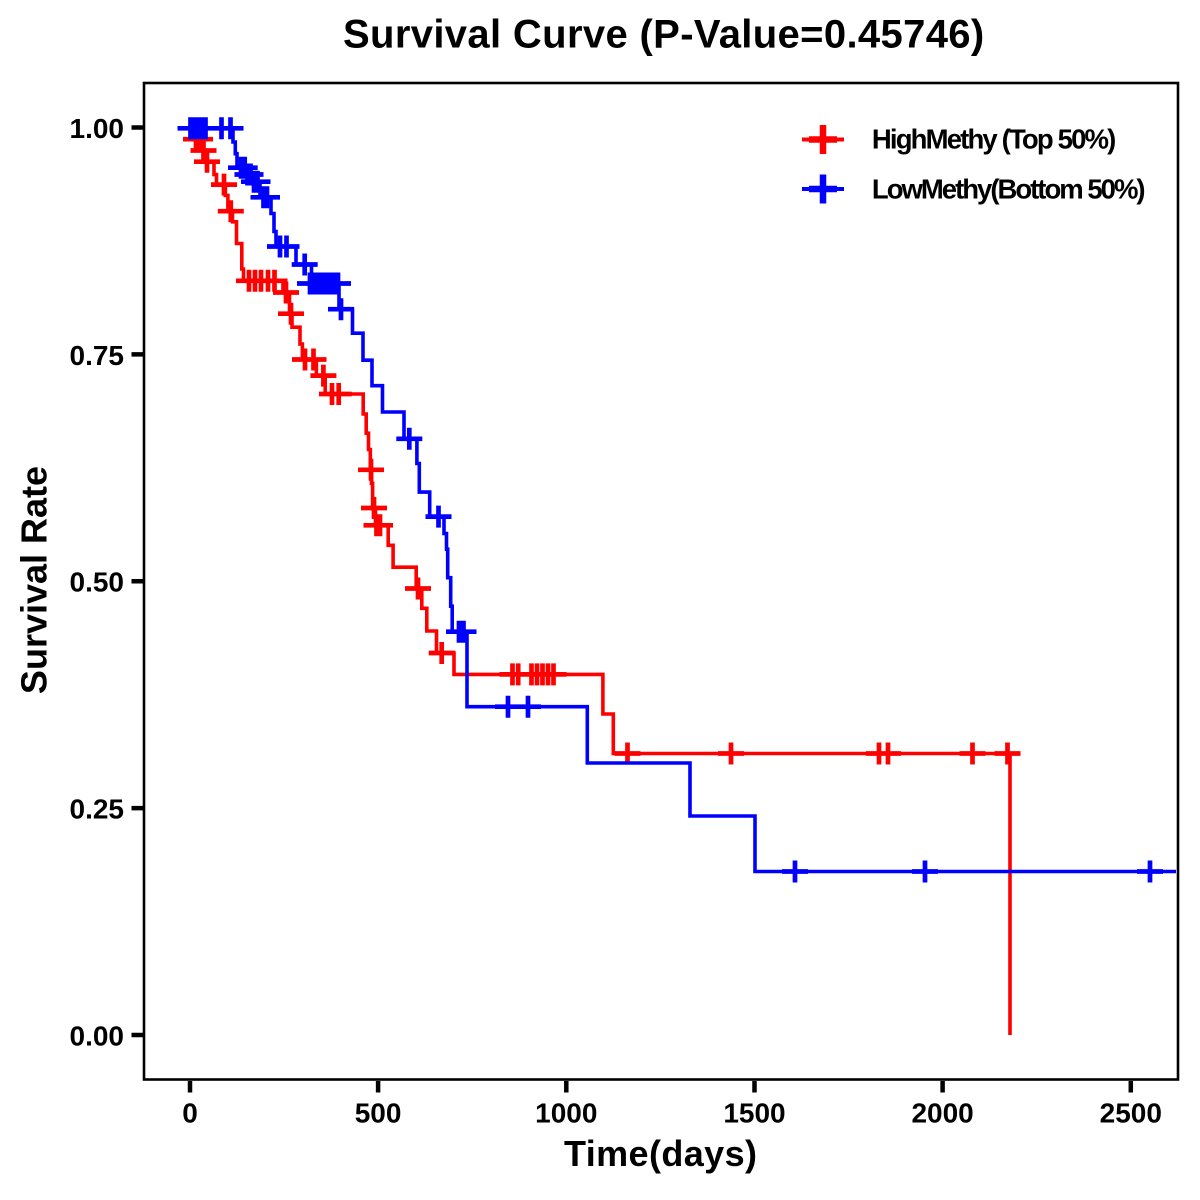  Describe the element at coordinates (97, 355) in the screenshot. I see `svg-text: 0.75` at that location.